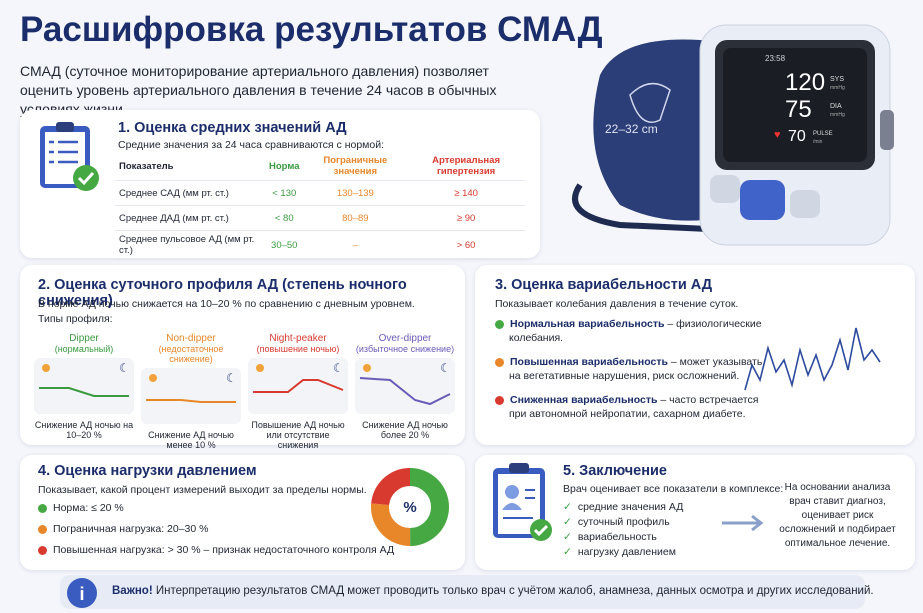 Image resolution: width=923 pixels, height=613 pixels. Describe the element at coordinates (837, 115) in the screenshot. I see `dia-unit: mmHg` at that location.